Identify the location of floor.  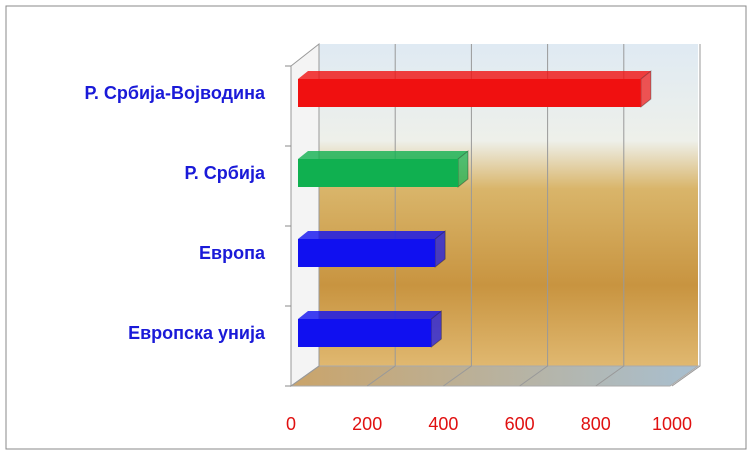
(494, 376).